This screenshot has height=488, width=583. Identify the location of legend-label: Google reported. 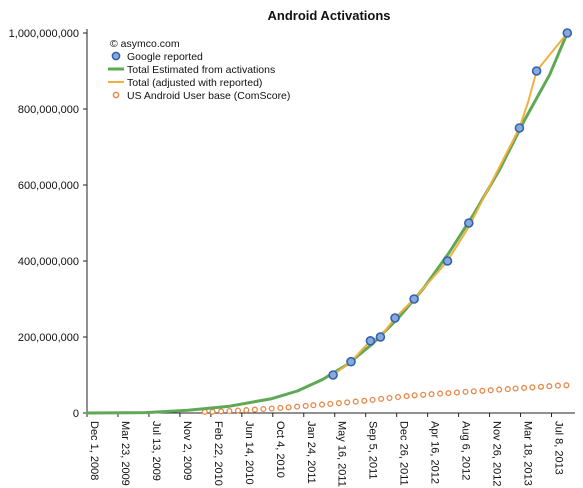
(165, 57).